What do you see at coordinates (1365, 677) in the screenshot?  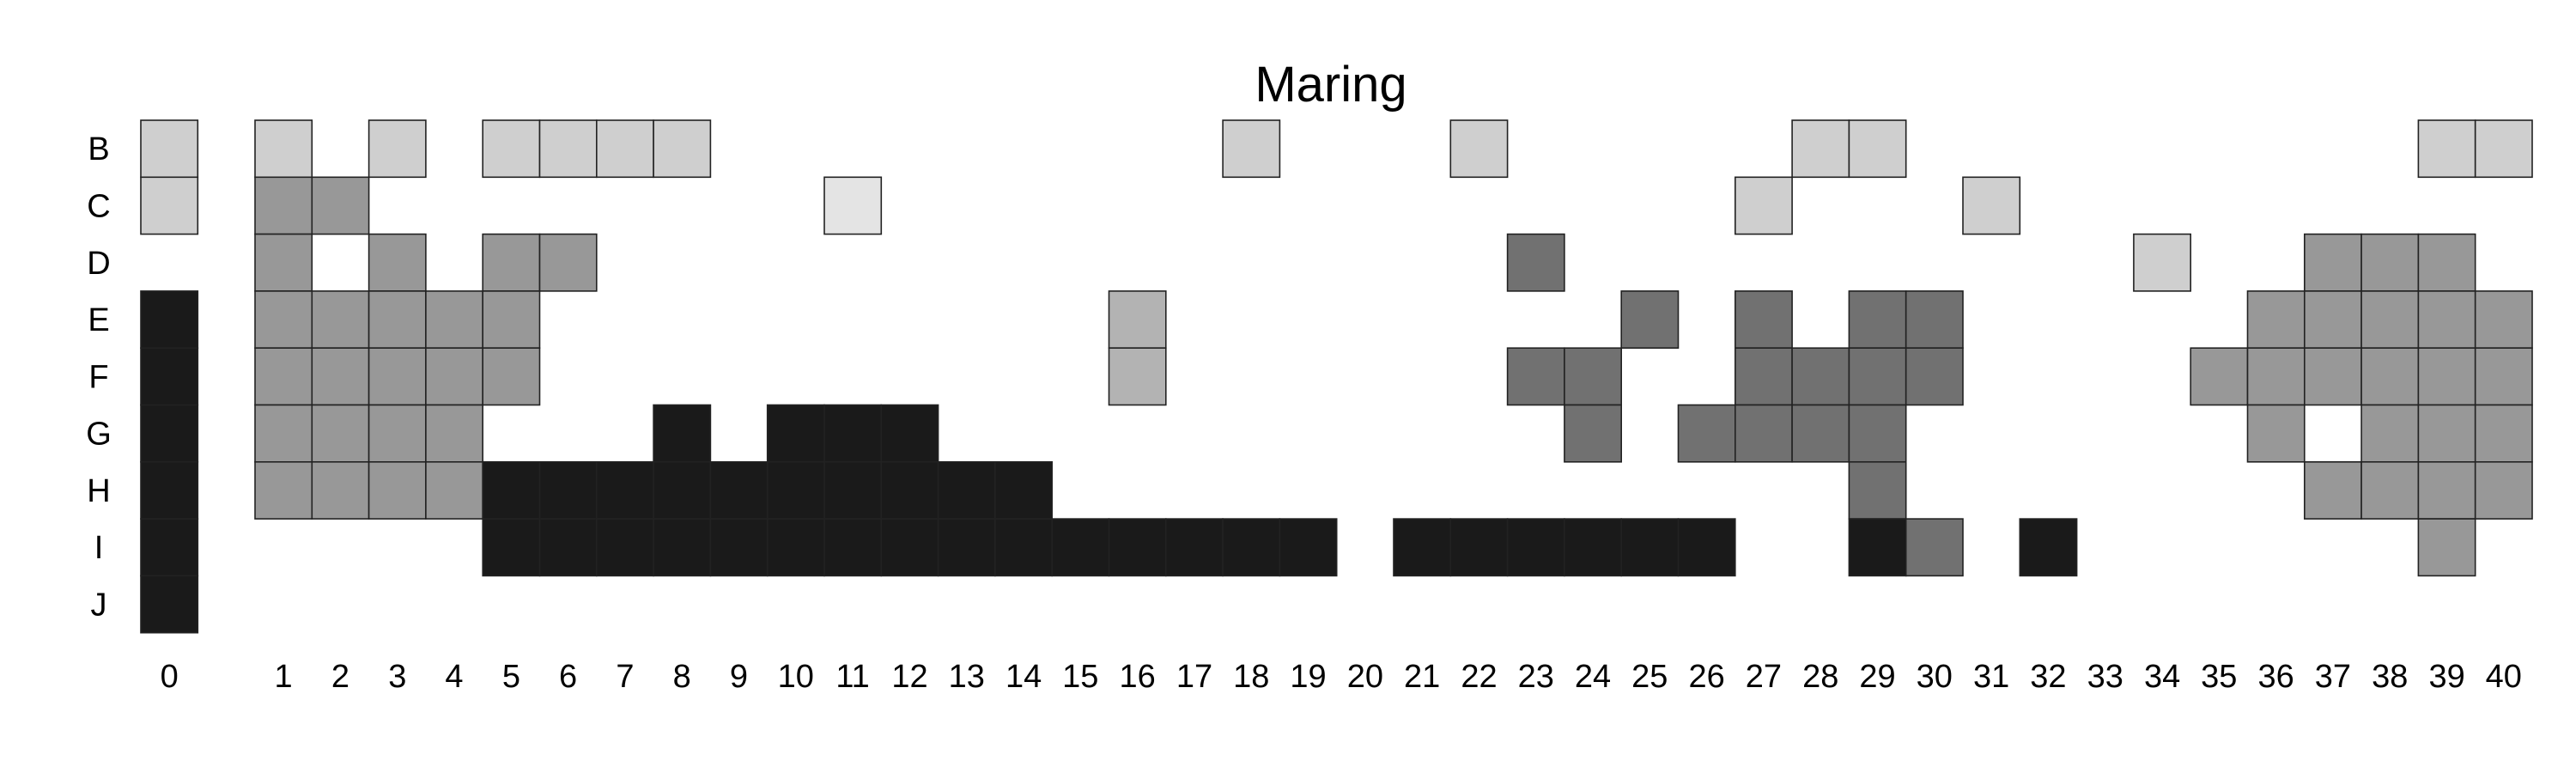 I see `x-tick-label: 20` at bounding box center [1365, 677].